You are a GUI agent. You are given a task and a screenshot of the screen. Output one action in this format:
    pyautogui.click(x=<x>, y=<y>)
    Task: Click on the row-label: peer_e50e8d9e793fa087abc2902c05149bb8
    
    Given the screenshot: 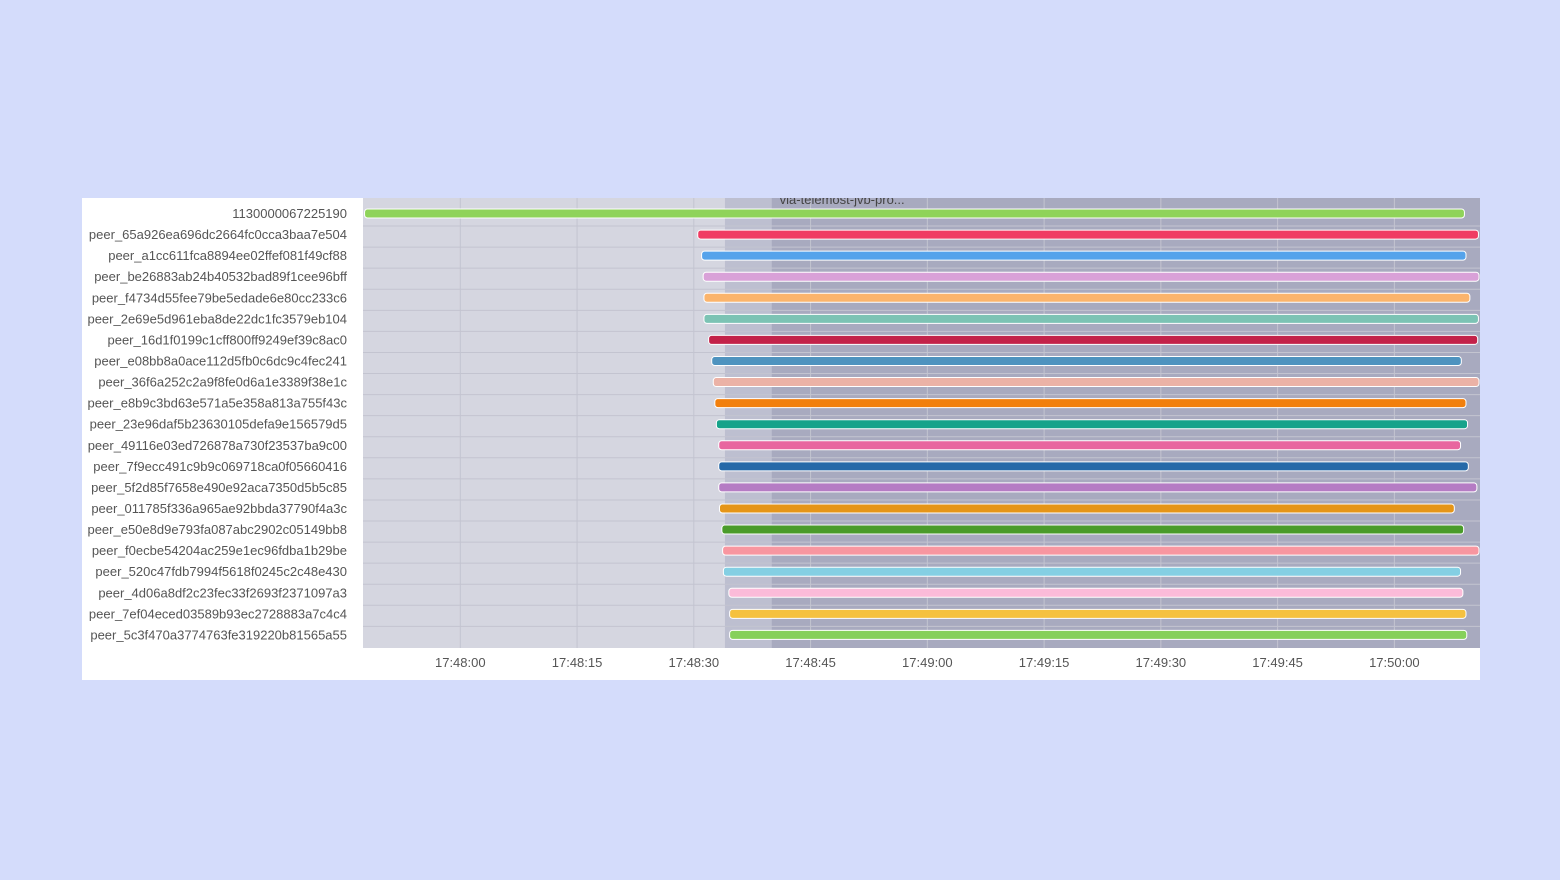 What is the action you would take?
    pyautogui.click(x=217, y=529)
    